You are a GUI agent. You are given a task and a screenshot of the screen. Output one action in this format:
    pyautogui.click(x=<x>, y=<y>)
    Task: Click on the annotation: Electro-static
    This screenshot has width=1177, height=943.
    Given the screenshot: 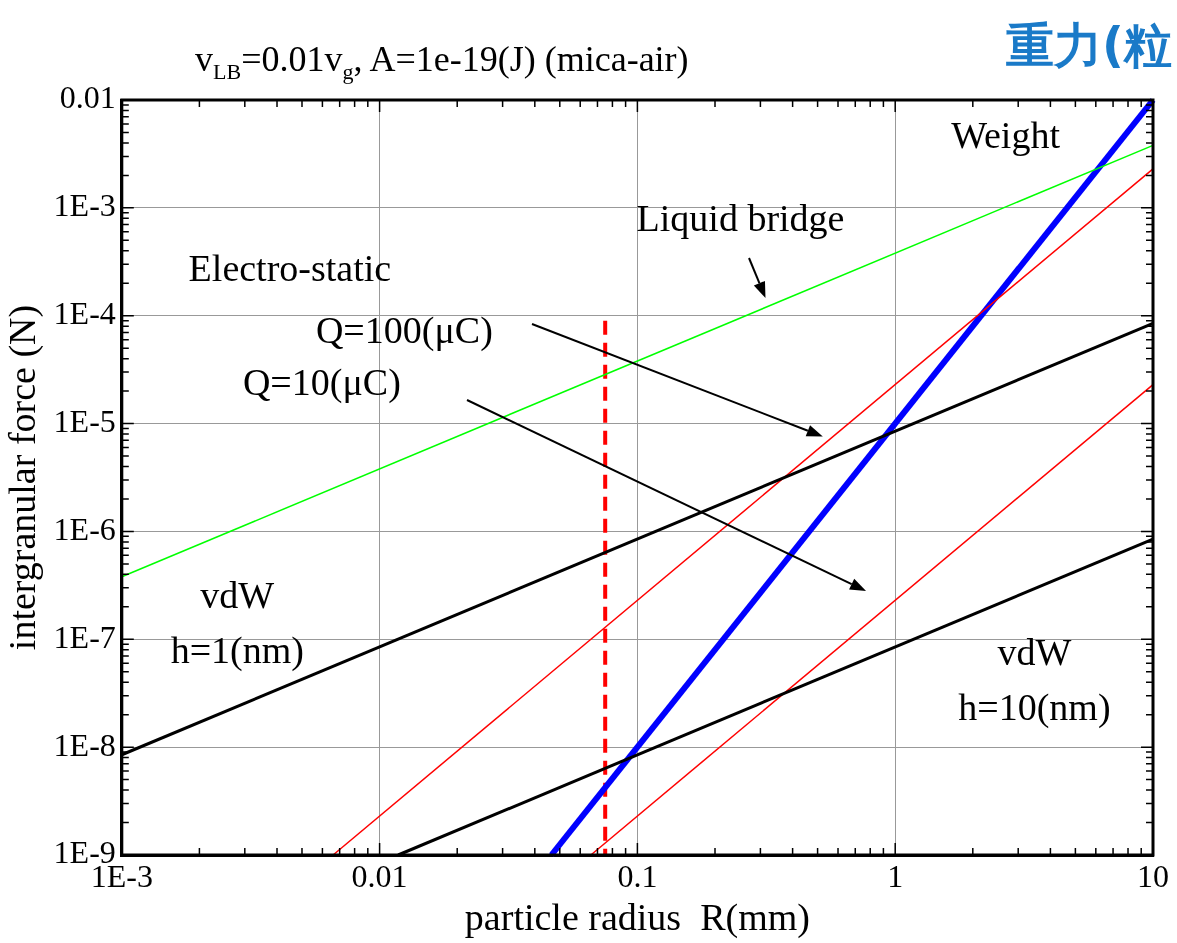 What is the action you would take?
    pyautogui.click(x=290, y=267)
    